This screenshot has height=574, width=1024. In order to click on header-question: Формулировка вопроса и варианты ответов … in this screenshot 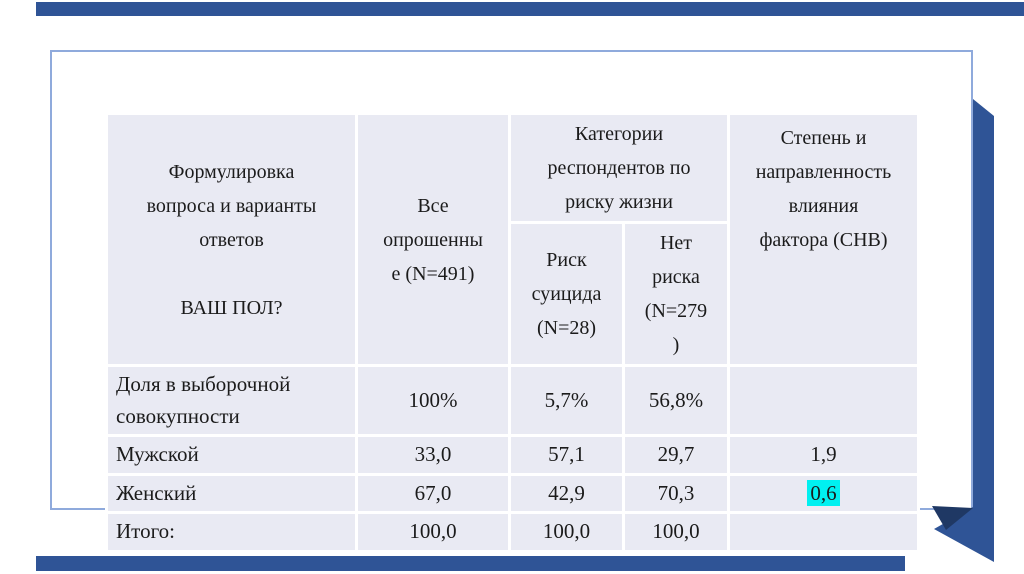, I will do `click(231, 239)`.